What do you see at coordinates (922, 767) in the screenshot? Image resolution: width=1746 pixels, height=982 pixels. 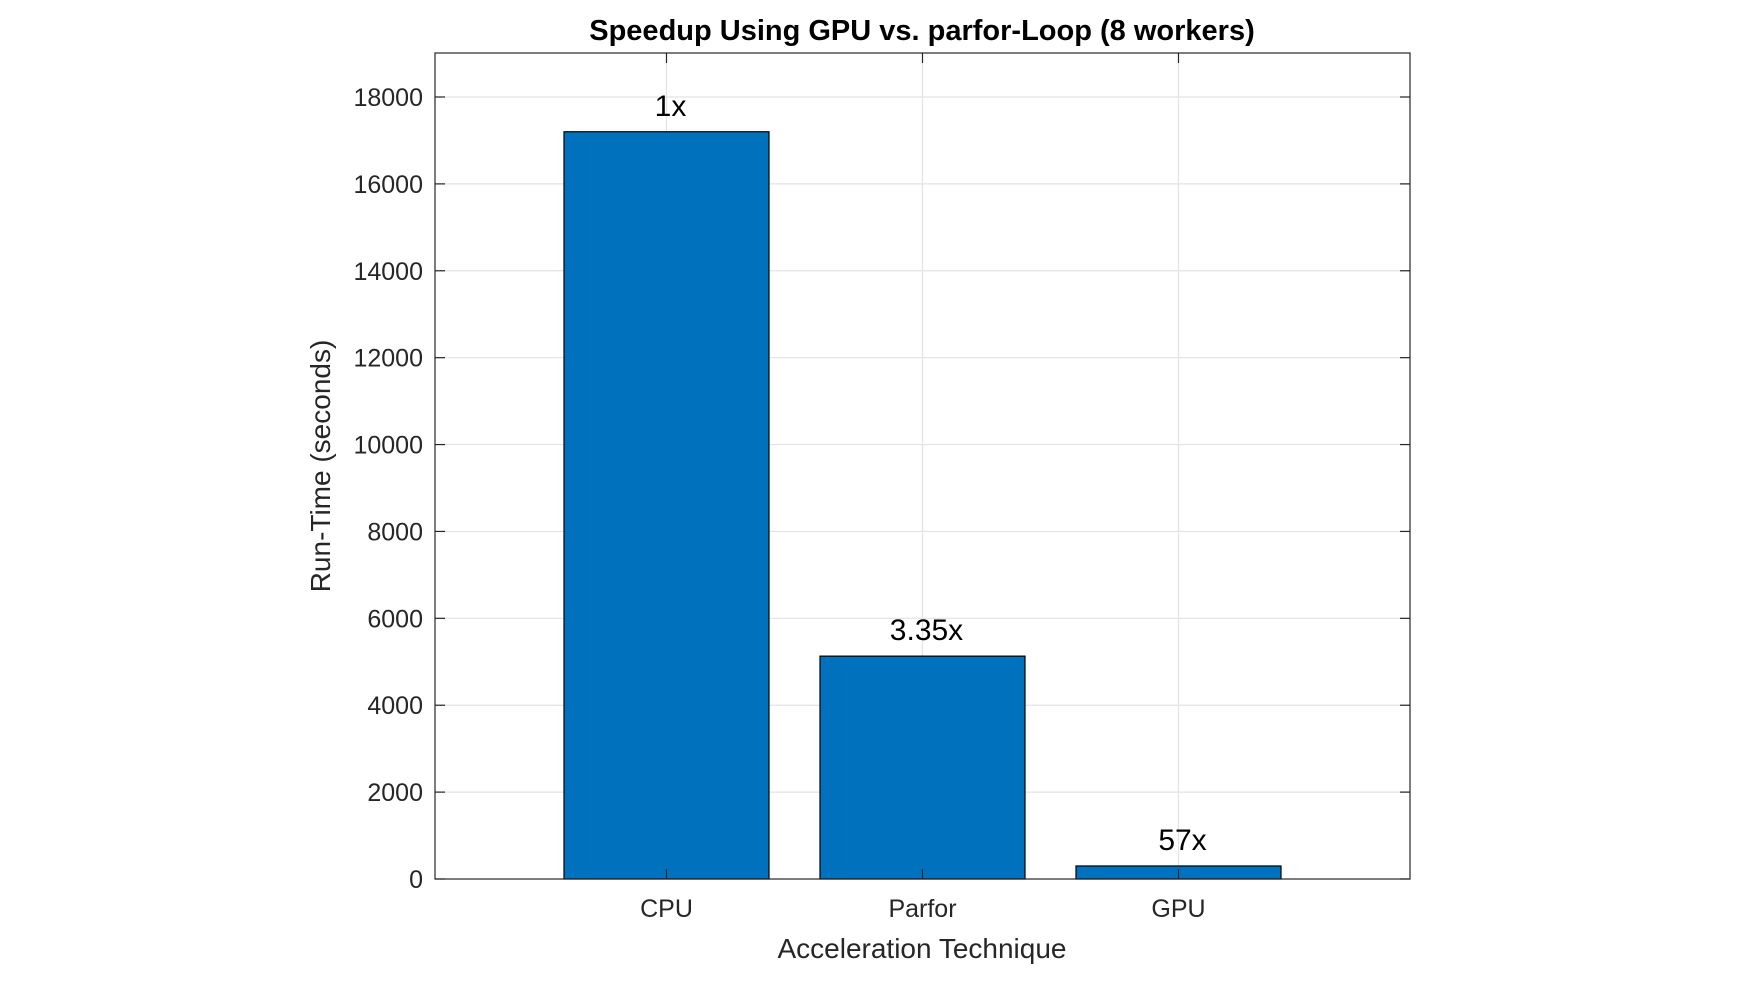 I see `bar-parfor` at bounding box center [922, 767].